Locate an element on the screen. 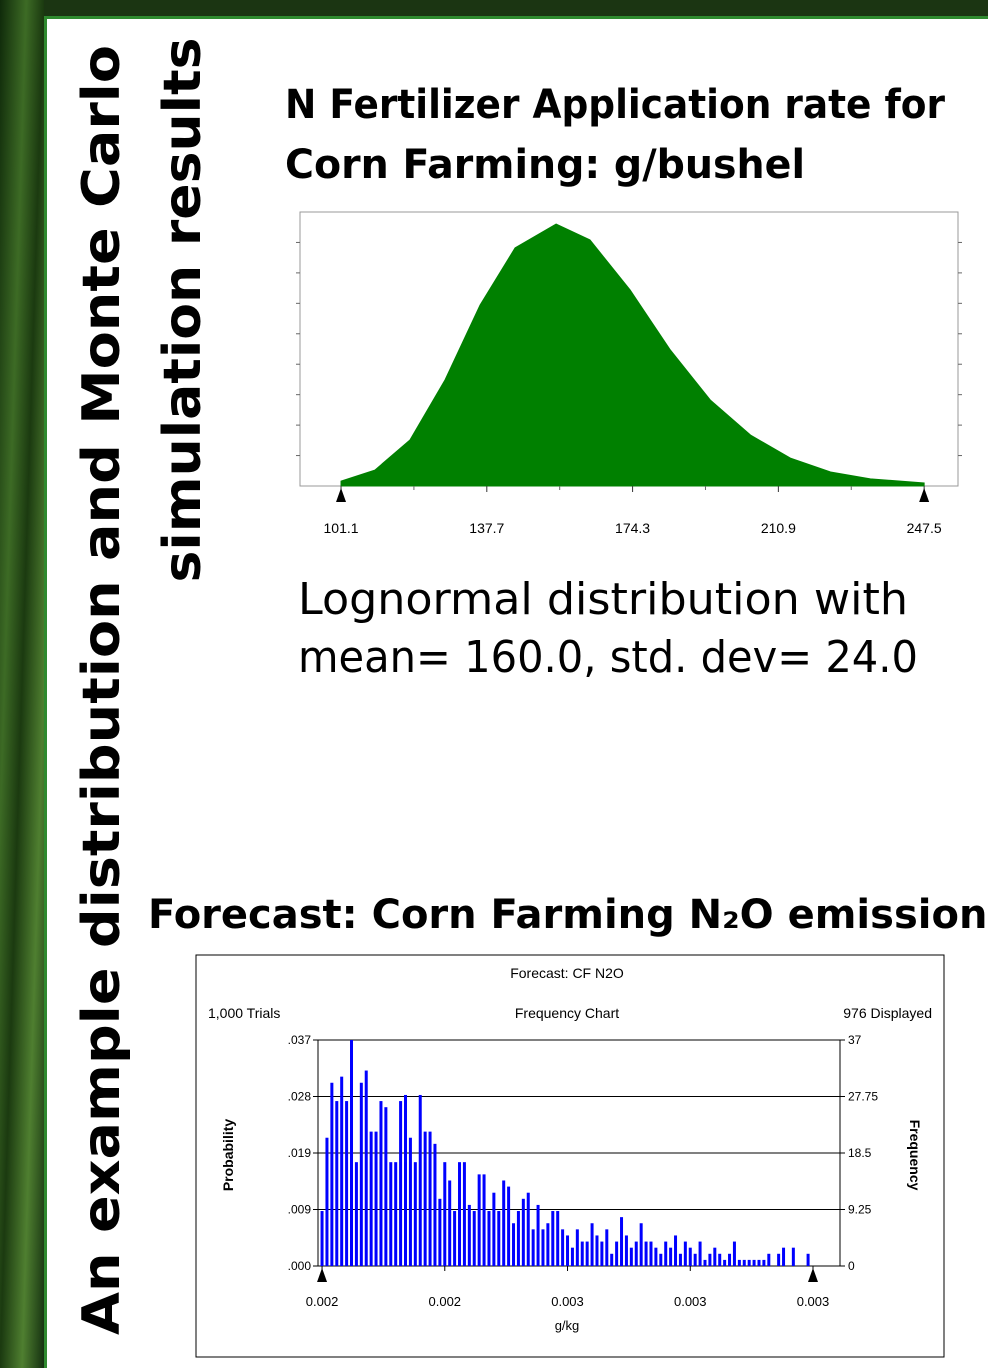  x-tick-label: 101.1 is located at coordinates (341, 528).